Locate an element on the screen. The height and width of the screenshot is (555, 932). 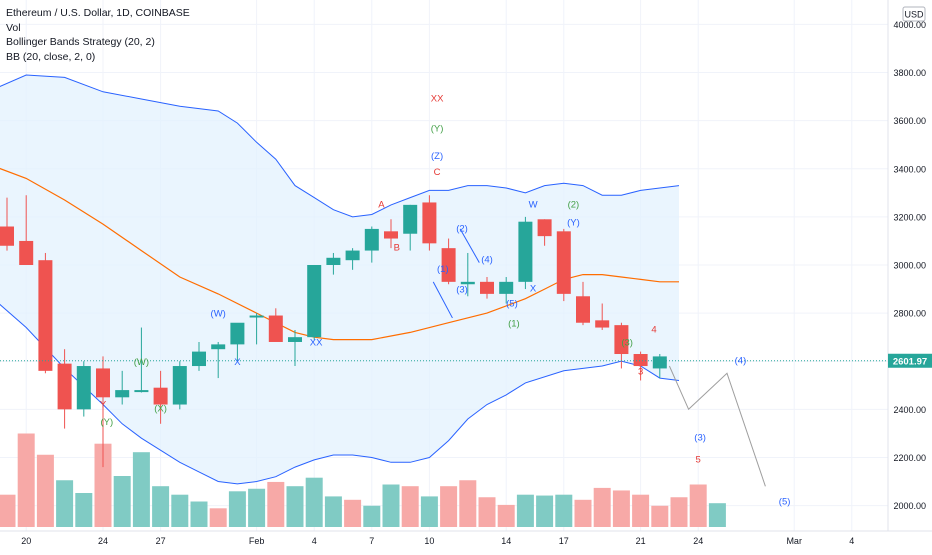
x-tick-label: 14 is located at coordinates (506, 541).